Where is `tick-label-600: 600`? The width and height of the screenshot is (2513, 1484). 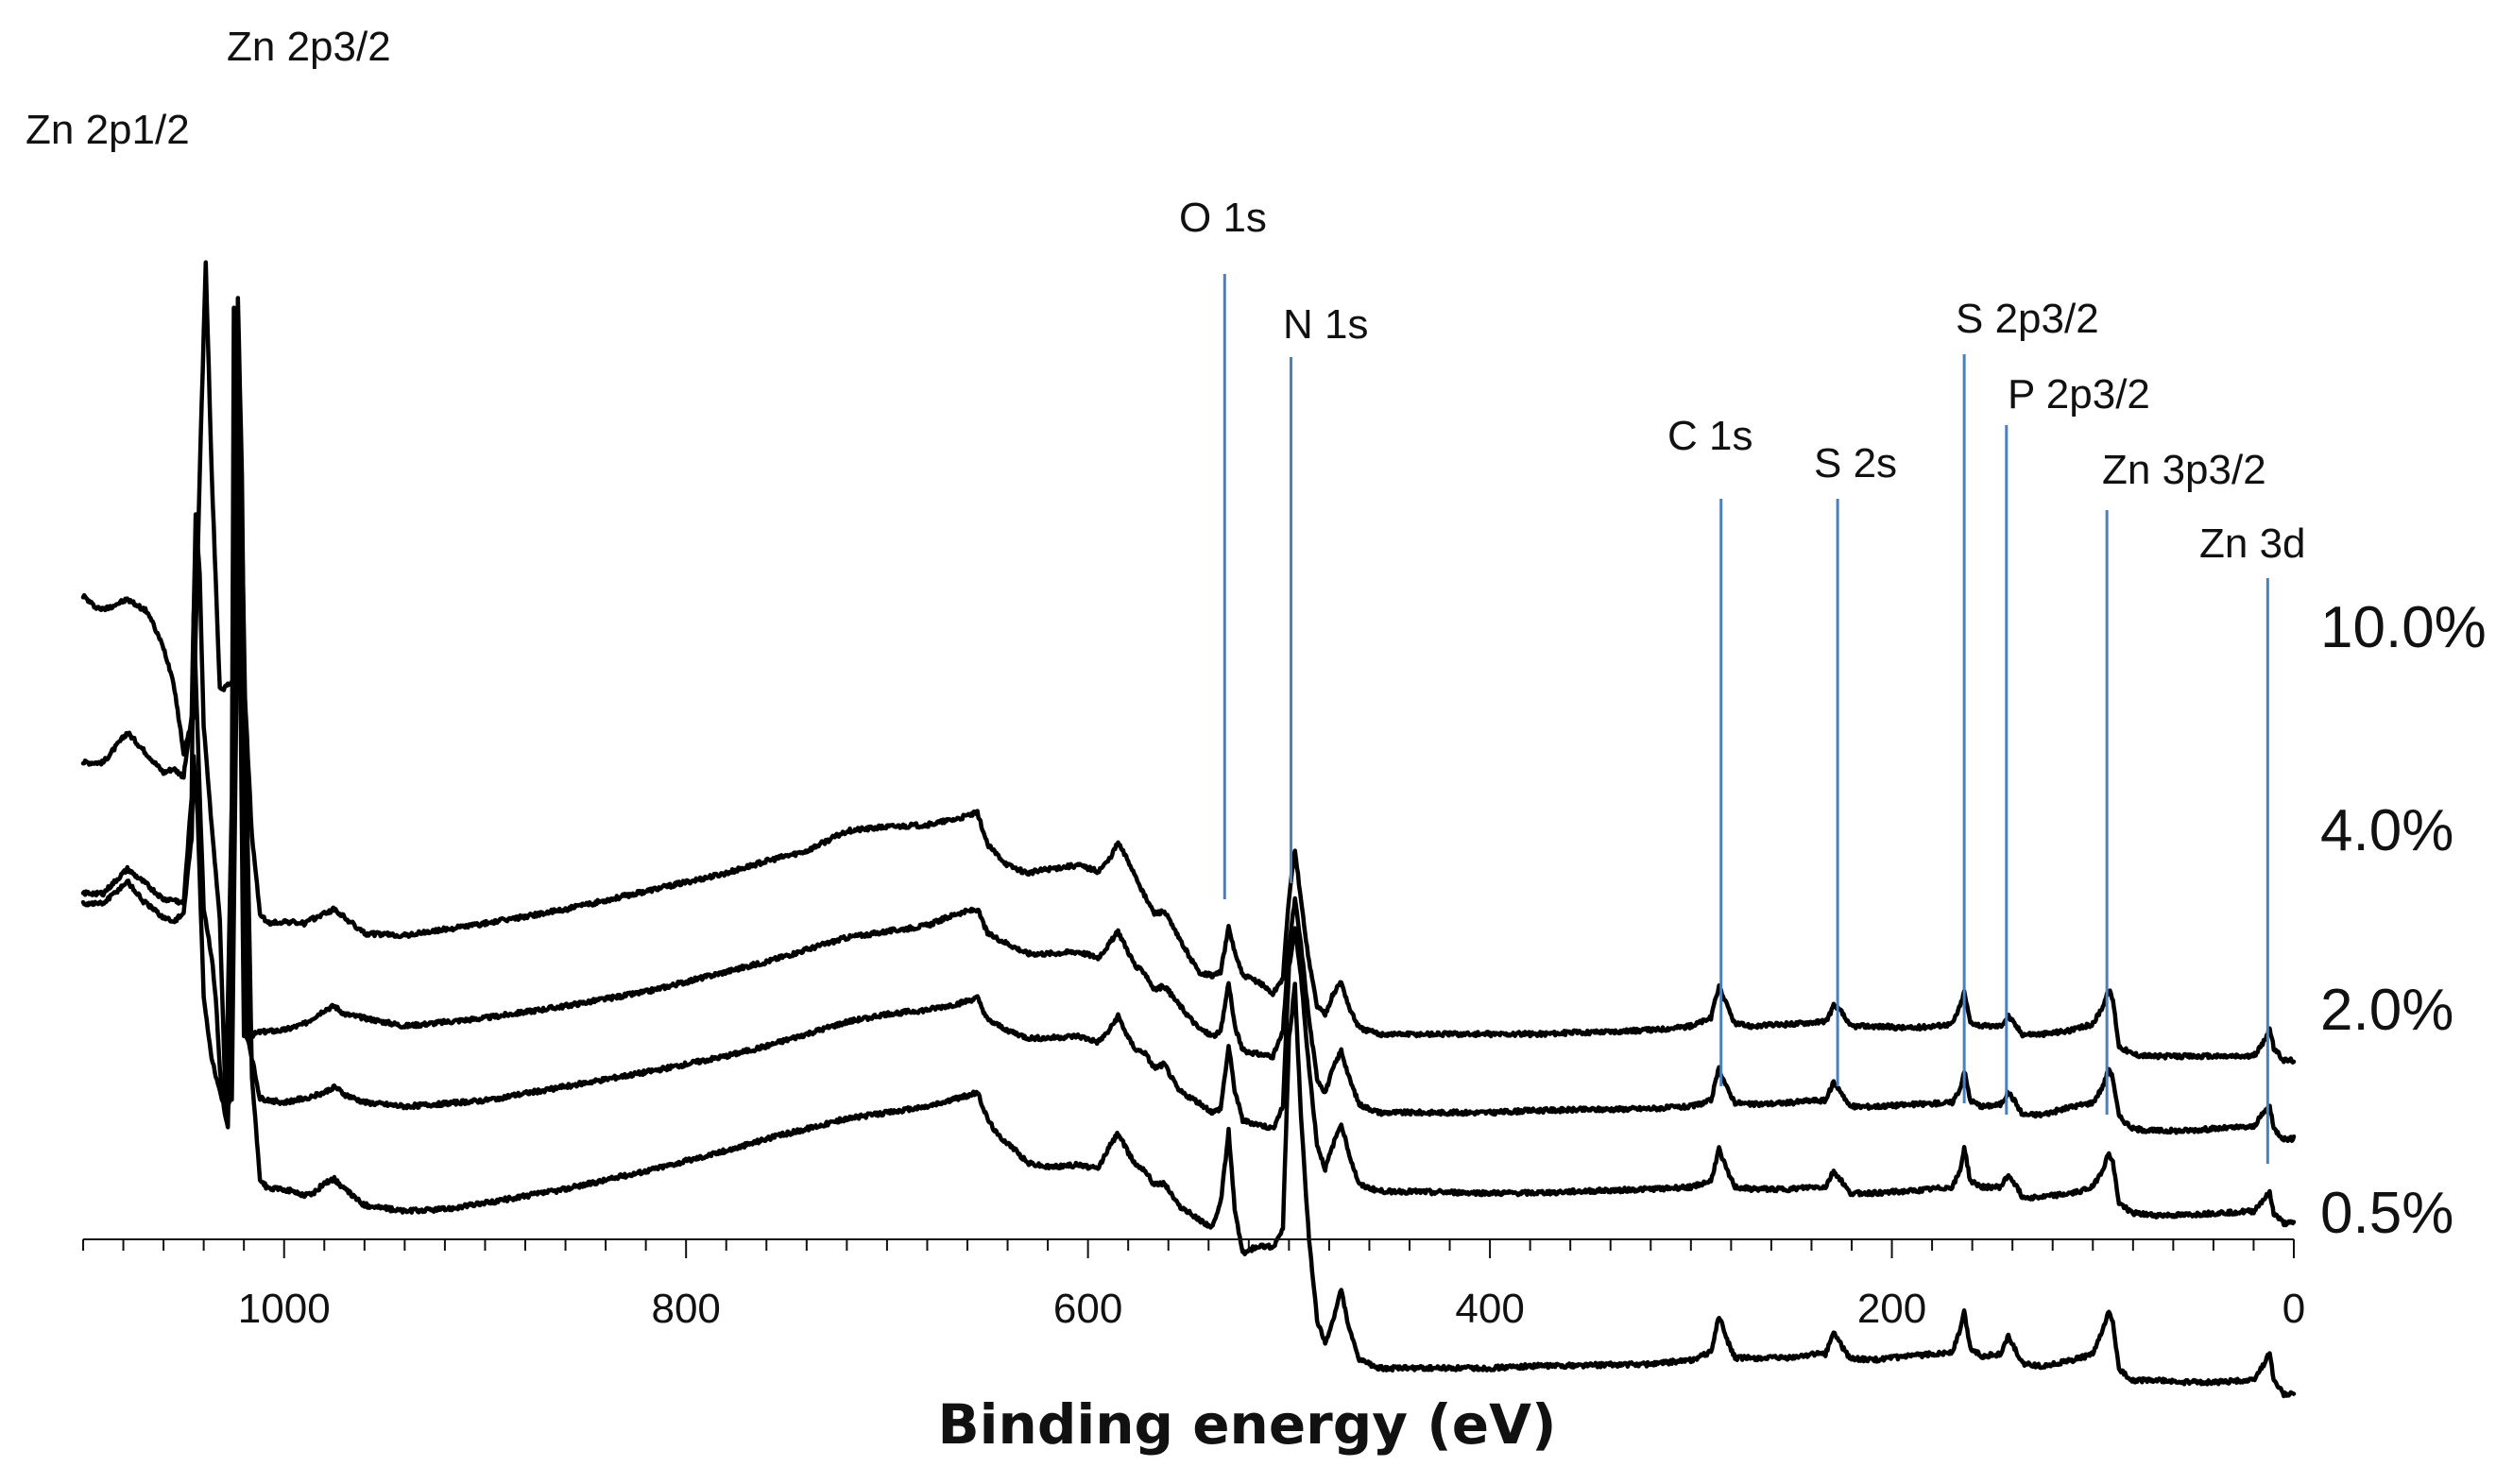 tick-label-600: 600 is located at coordinates (1087, 1309).